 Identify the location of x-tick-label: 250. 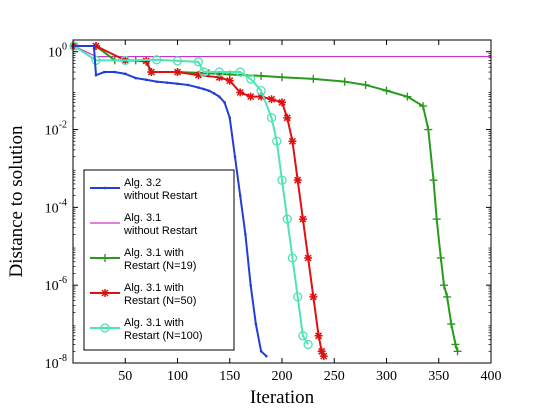
(334, 376).